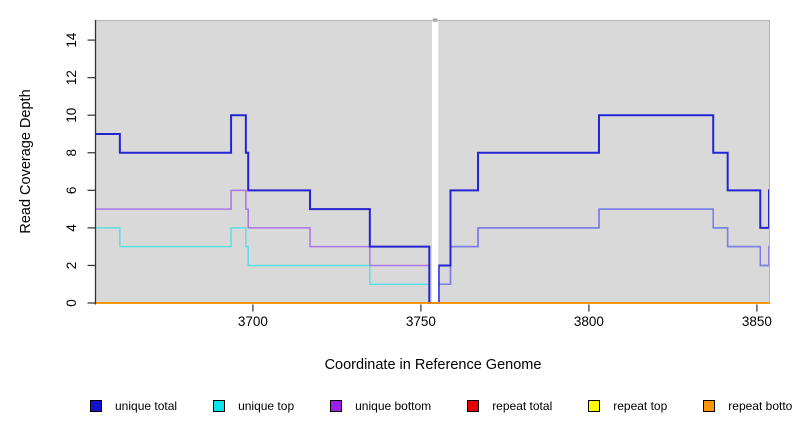 The width and height of the screenshot is (792, 432). I want to click on y-tick-label: 0, so click(71, 303).